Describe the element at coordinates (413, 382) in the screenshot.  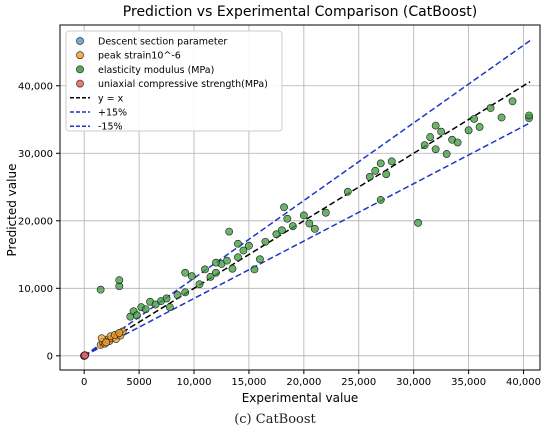
I see `x-tick-label: 30,000` at that location.